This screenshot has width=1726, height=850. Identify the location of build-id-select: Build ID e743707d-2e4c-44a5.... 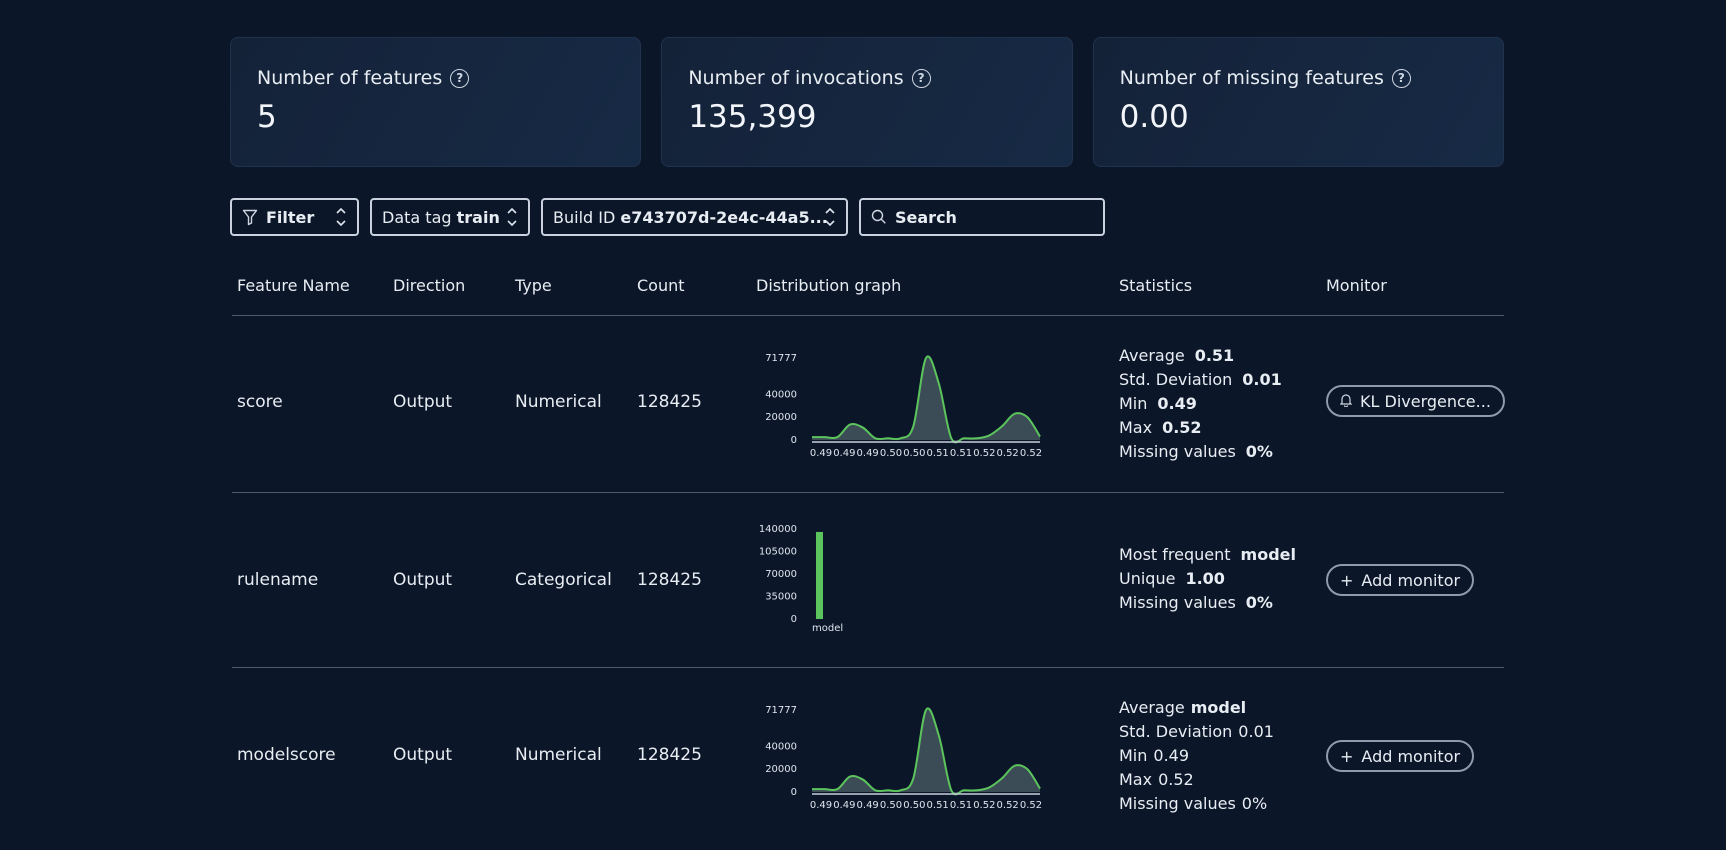
(694, 217).